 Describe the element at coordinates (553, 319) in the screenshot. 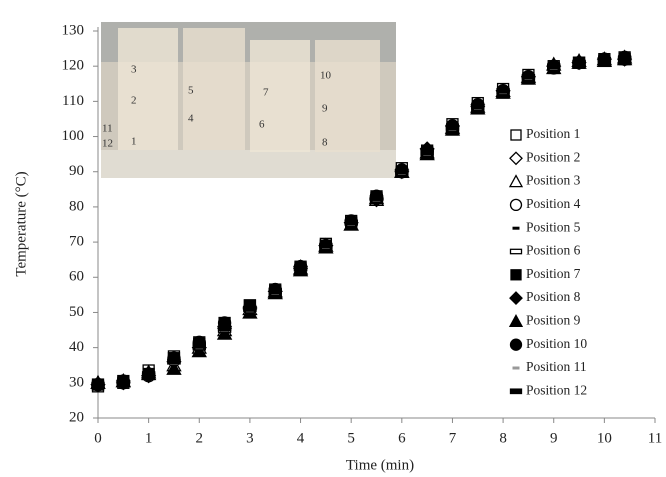

I see `legend-label: Position 9` at that location.